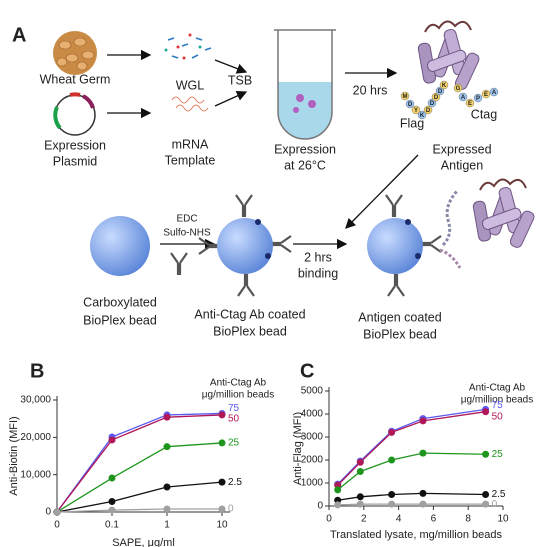 The width and height of the screenshot is (550, 547). Describe the element at coordinates (186, 219) in the screenshot. I see `label: EDC` at that location.